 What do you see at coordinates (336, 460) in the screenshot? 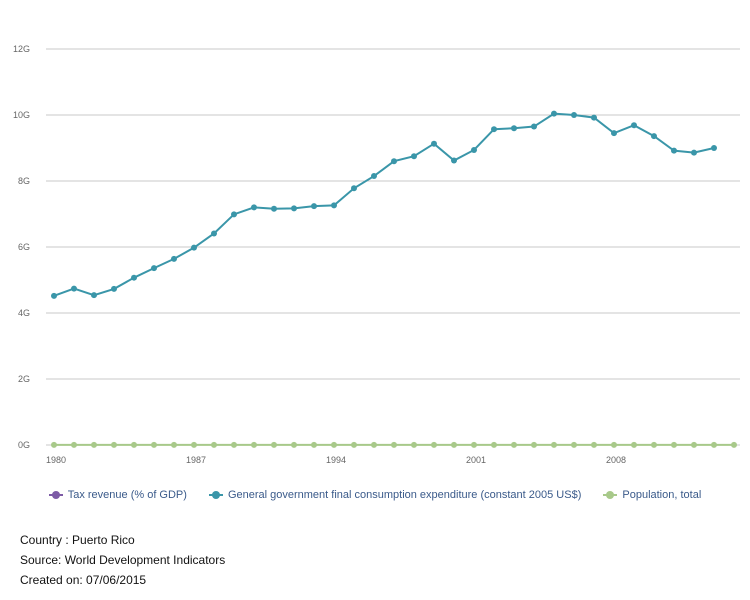
I see `x-tick-label: 1994` at bounding box center [336, 460].